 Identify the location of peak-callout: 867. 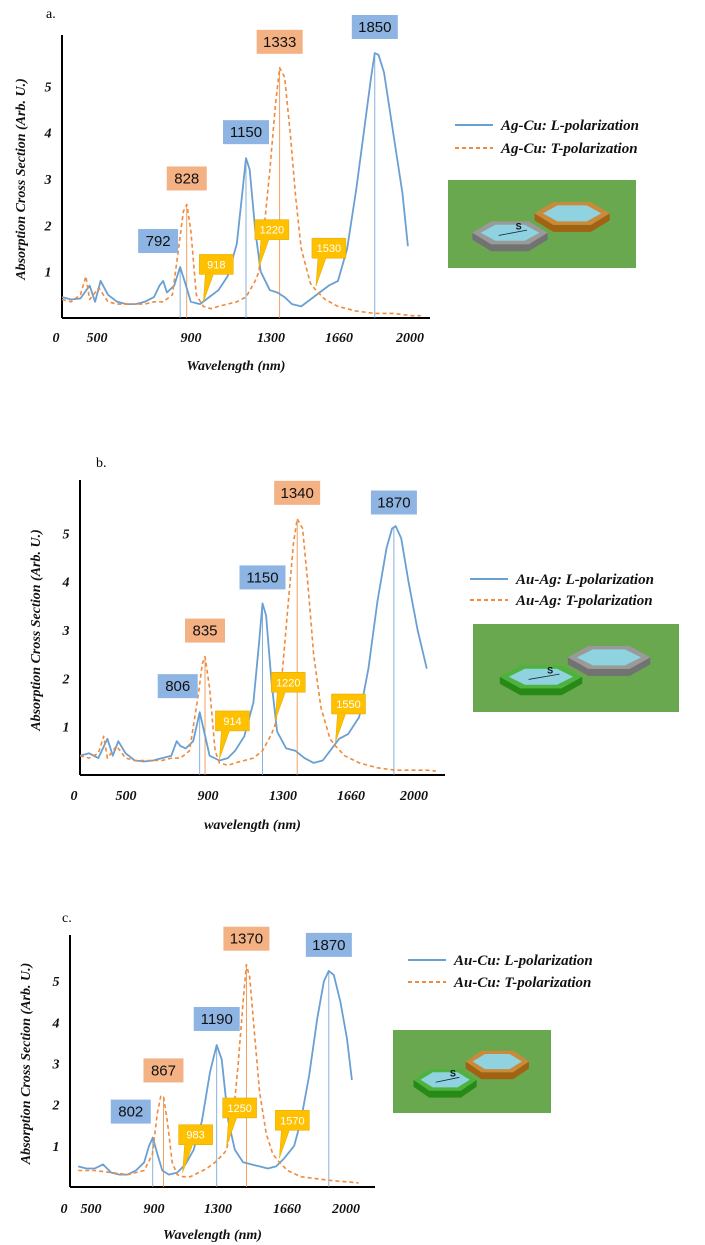
(163, 1070).